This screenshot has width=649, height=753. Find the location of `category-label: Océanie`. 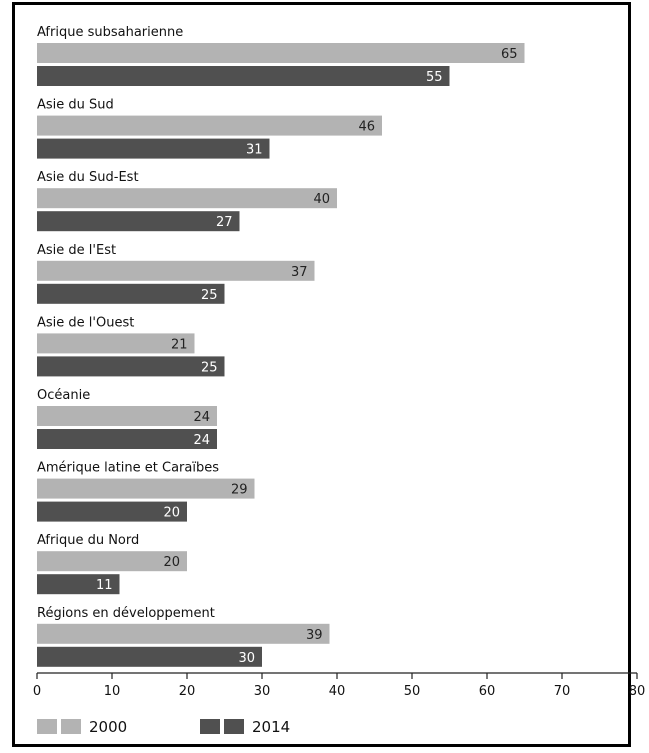

category-label: Océanie is located at coordinates (63, 395).